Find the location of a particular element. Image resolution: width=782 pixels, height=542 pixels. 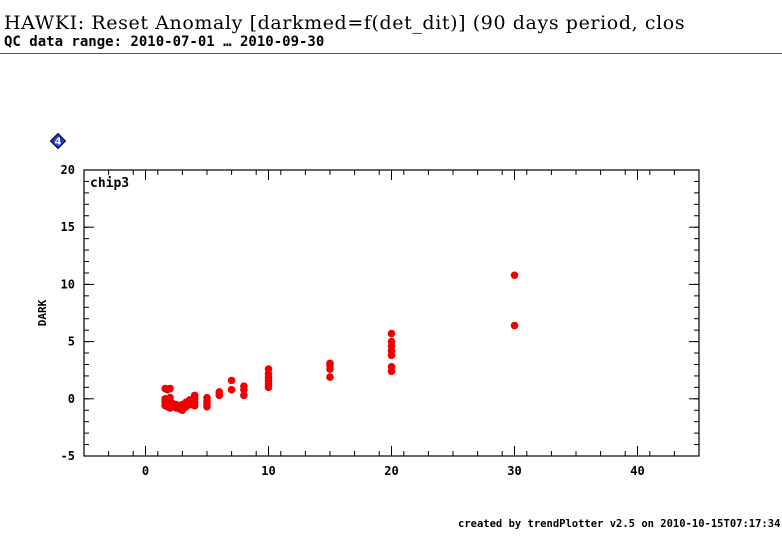

x-tick-label: 40 is located at coordinates (637, 471).